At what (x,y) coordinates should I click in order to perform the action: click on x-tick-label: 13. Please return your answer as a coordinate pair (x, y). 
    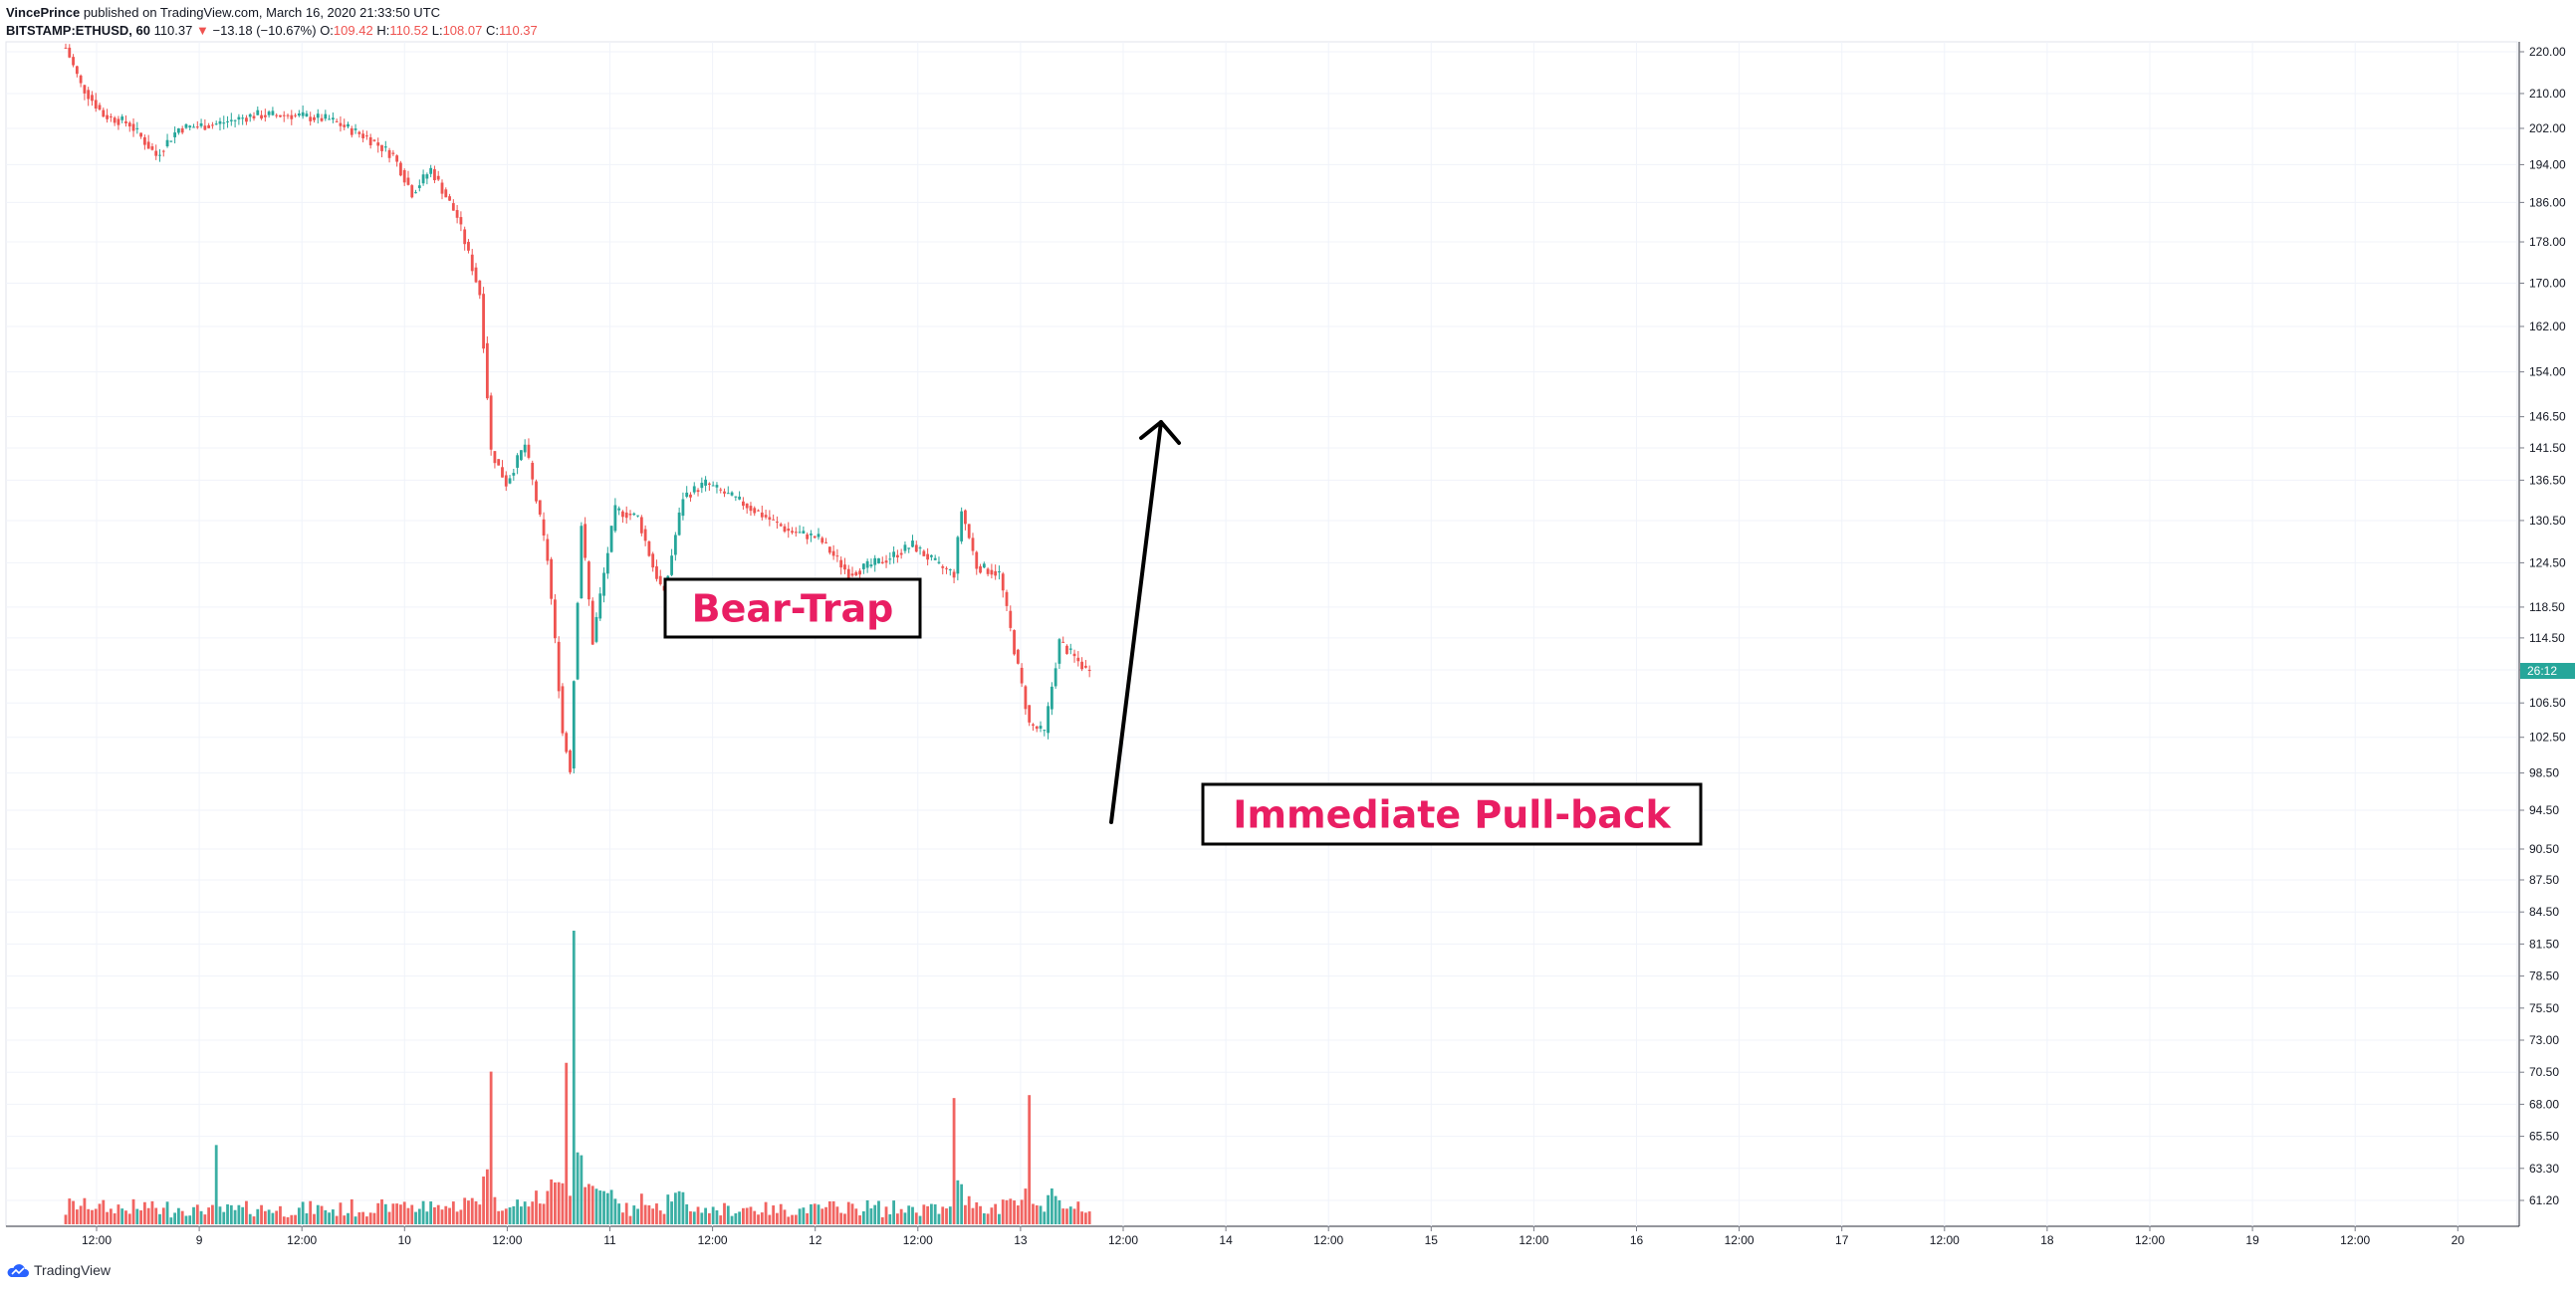
    Looking at the image, I should click on (1021, 1240).